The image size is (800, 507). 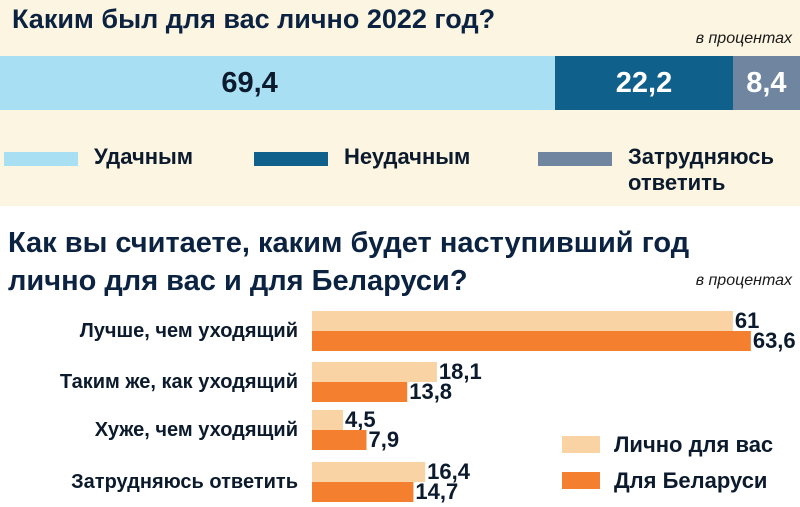 I want to click on legend-label-hard-to-say: Затрудняюсь ответить, so click(x=701, y=169).